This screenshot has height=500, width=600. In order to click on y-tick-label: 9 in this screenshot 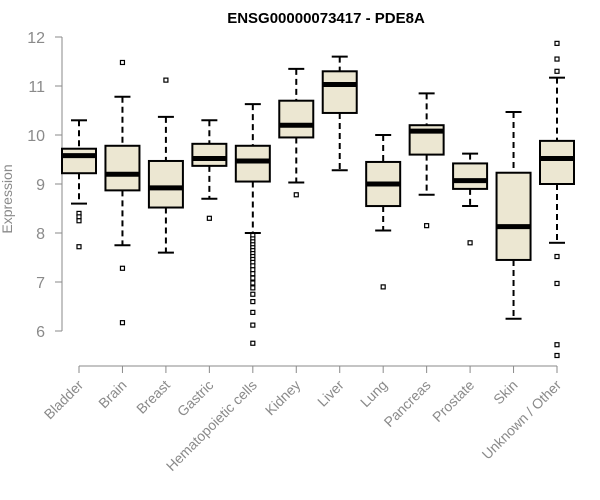, I will do `click(40, 185)`.